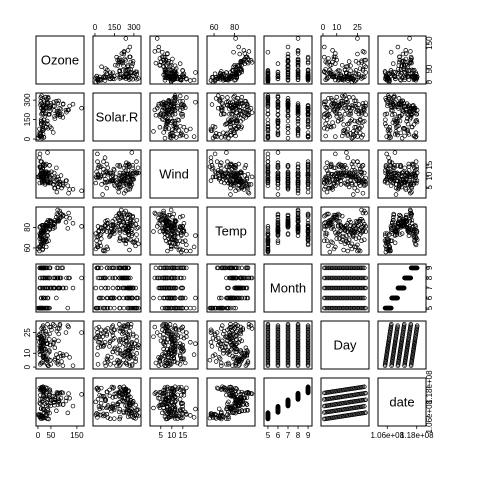 The width and height of the screenshot is (480, 480). I want to click on panel-Ozone-vs-Solar.R, so click(117, 60).